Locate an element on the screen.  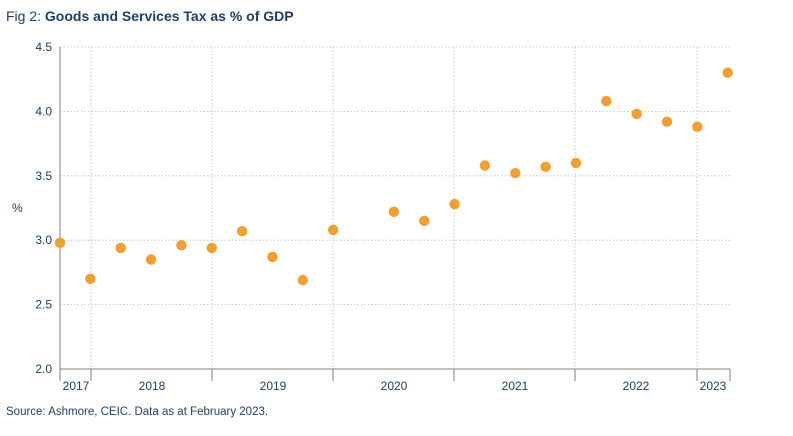
x-tick-label: 2020 is located at coordinates (394, 386).